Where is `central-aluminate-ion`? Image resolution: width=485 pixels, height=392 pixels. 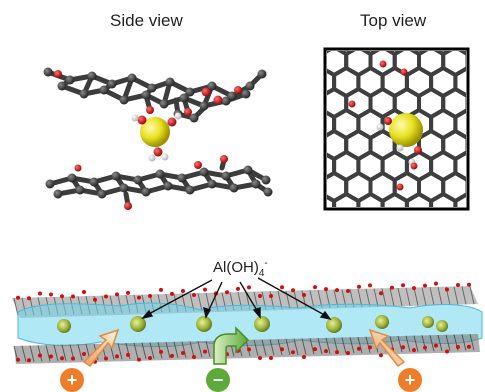 central-aluminate-ion is located at coordinates (156, 137).